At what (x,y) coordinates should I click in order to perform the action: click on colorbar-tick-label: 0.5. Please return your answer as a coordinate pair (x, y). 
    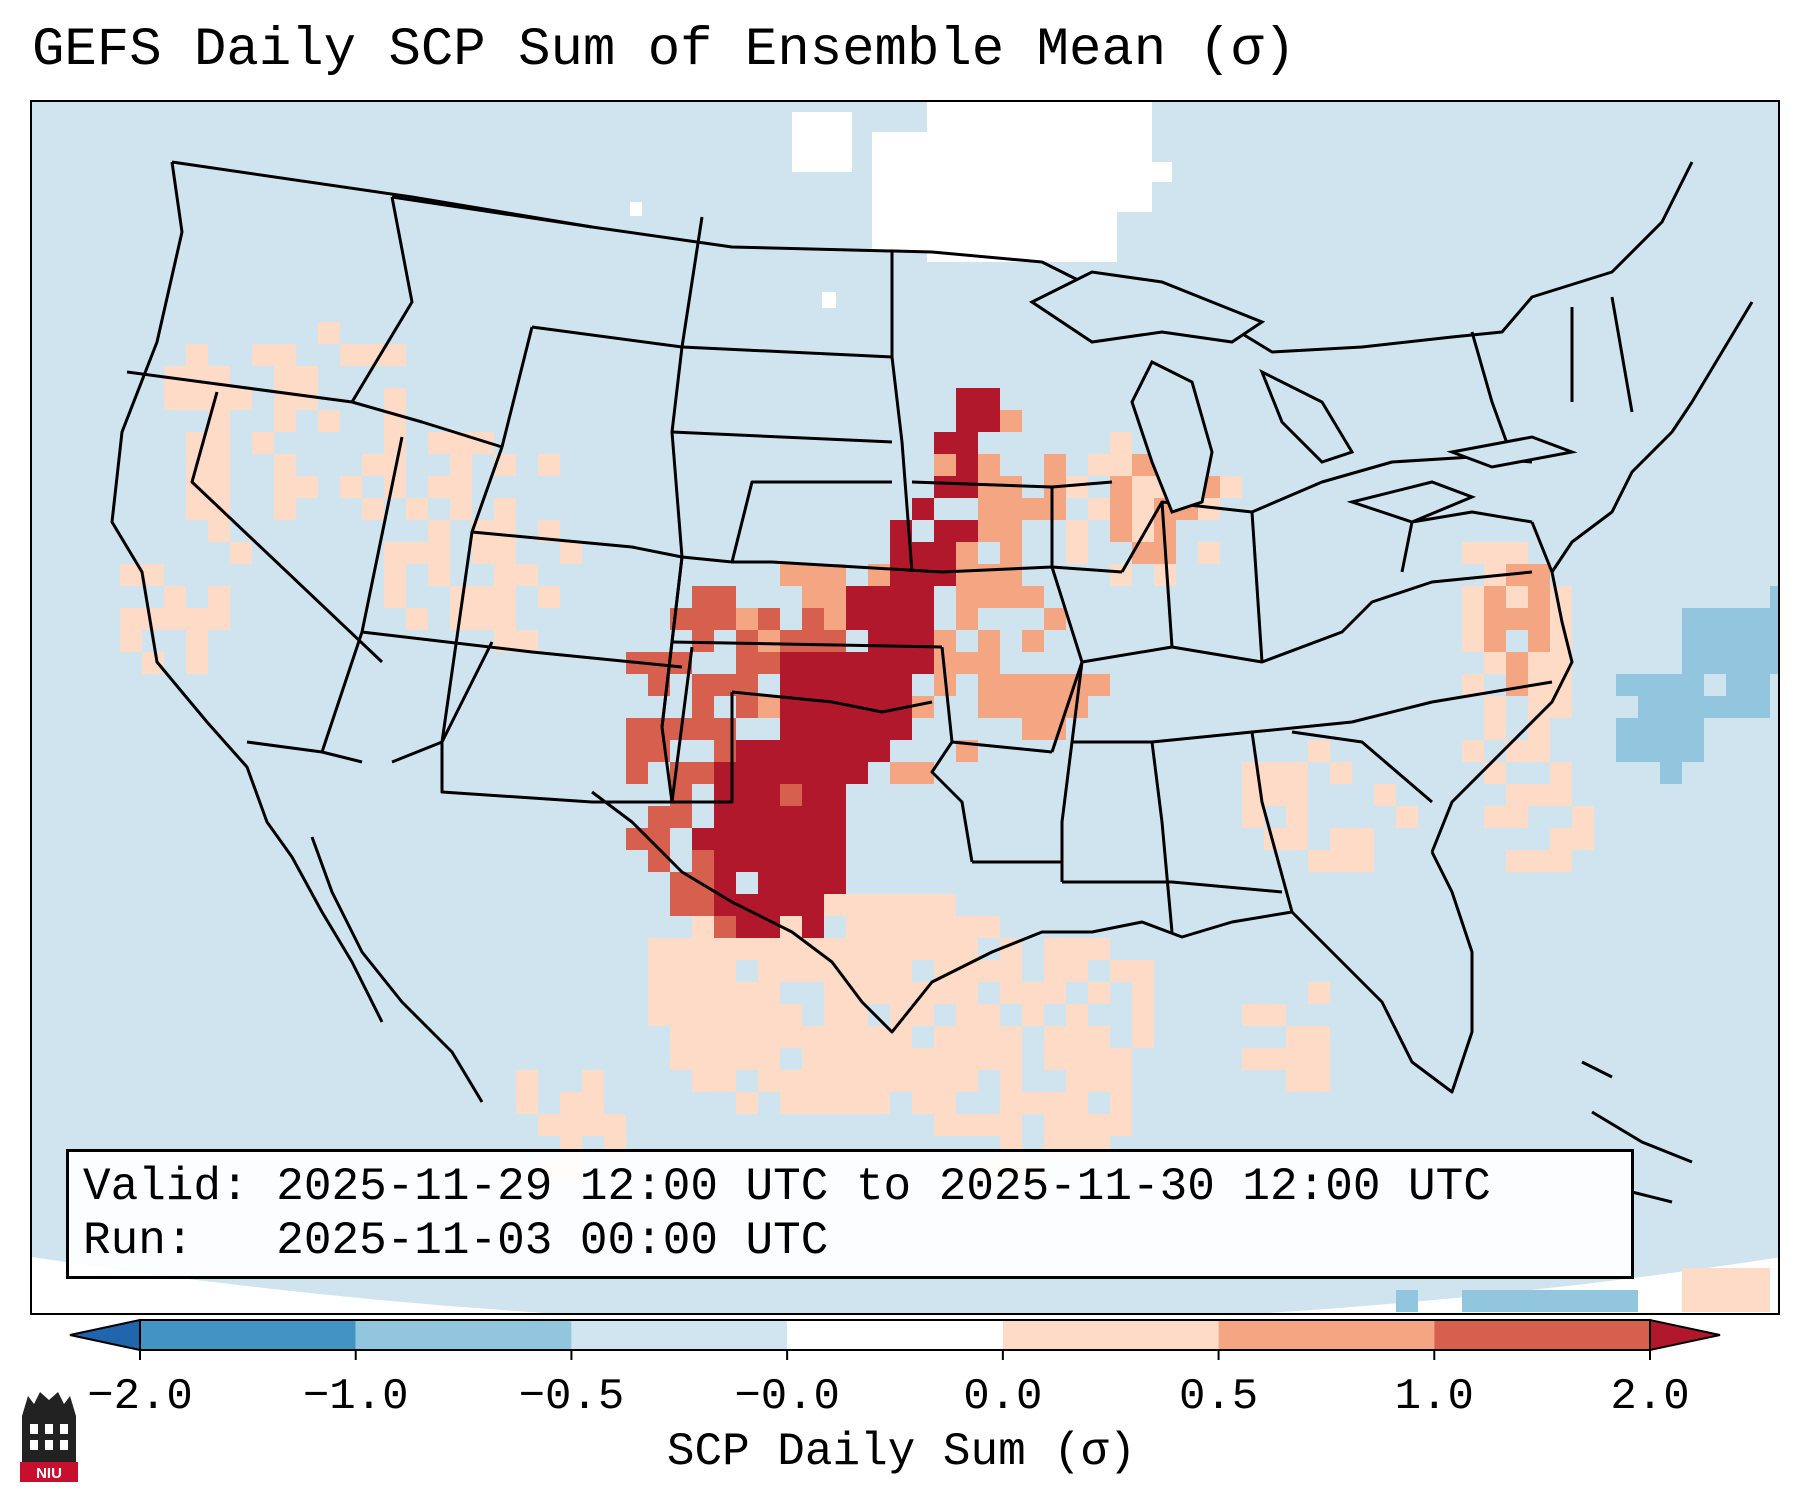
    Looking at the image, I should click on (1218, 1397).